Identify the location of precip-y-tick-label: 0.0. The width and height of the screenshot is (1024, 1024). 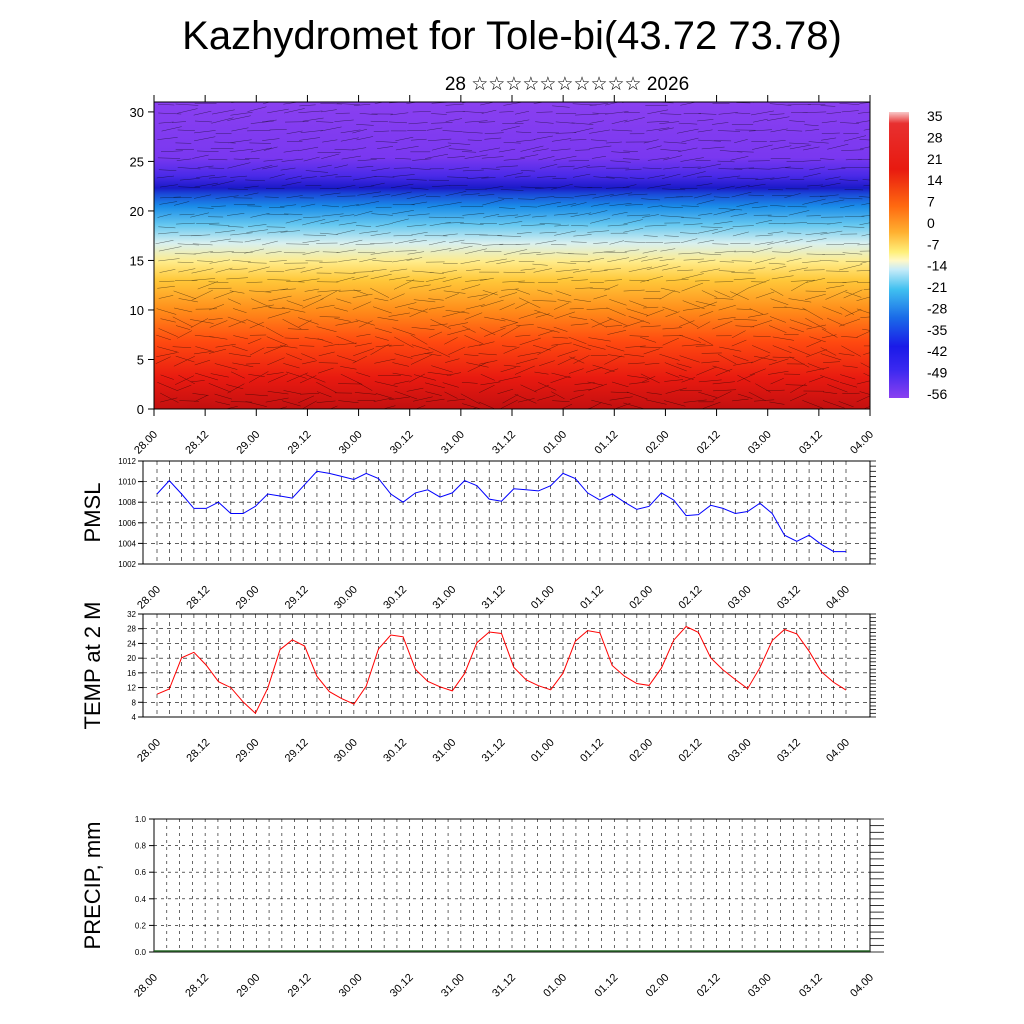
(141, 952).